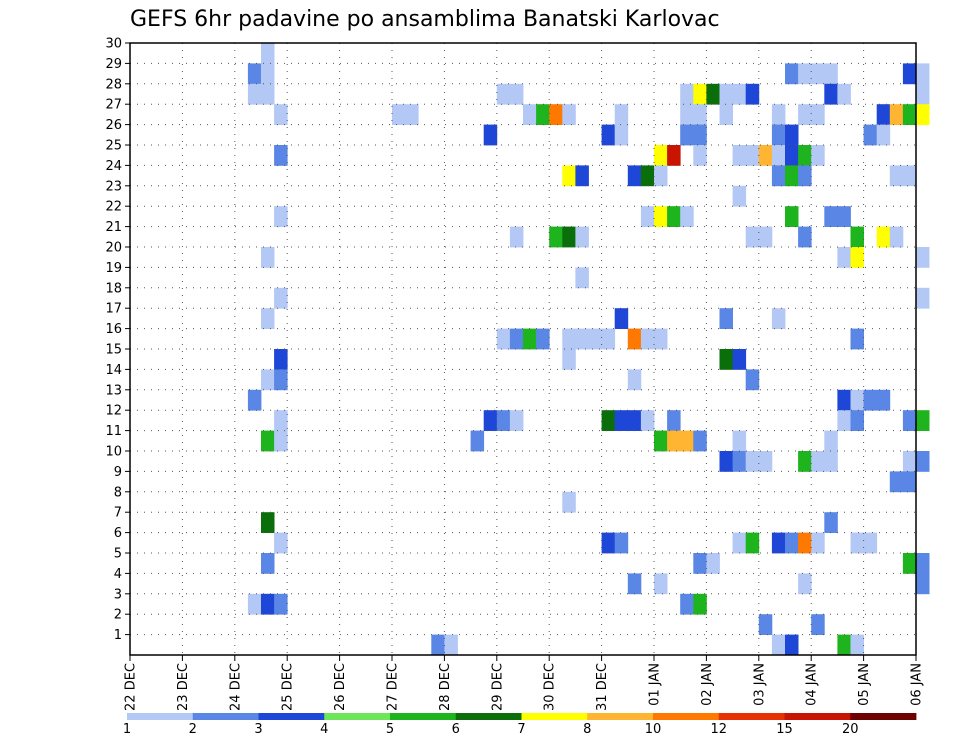 The height and width of the screenshot is (742, 960). Describe the element at coordinates (113, 329) in the screenshot. I see `y-tick-label: 16` at that location.